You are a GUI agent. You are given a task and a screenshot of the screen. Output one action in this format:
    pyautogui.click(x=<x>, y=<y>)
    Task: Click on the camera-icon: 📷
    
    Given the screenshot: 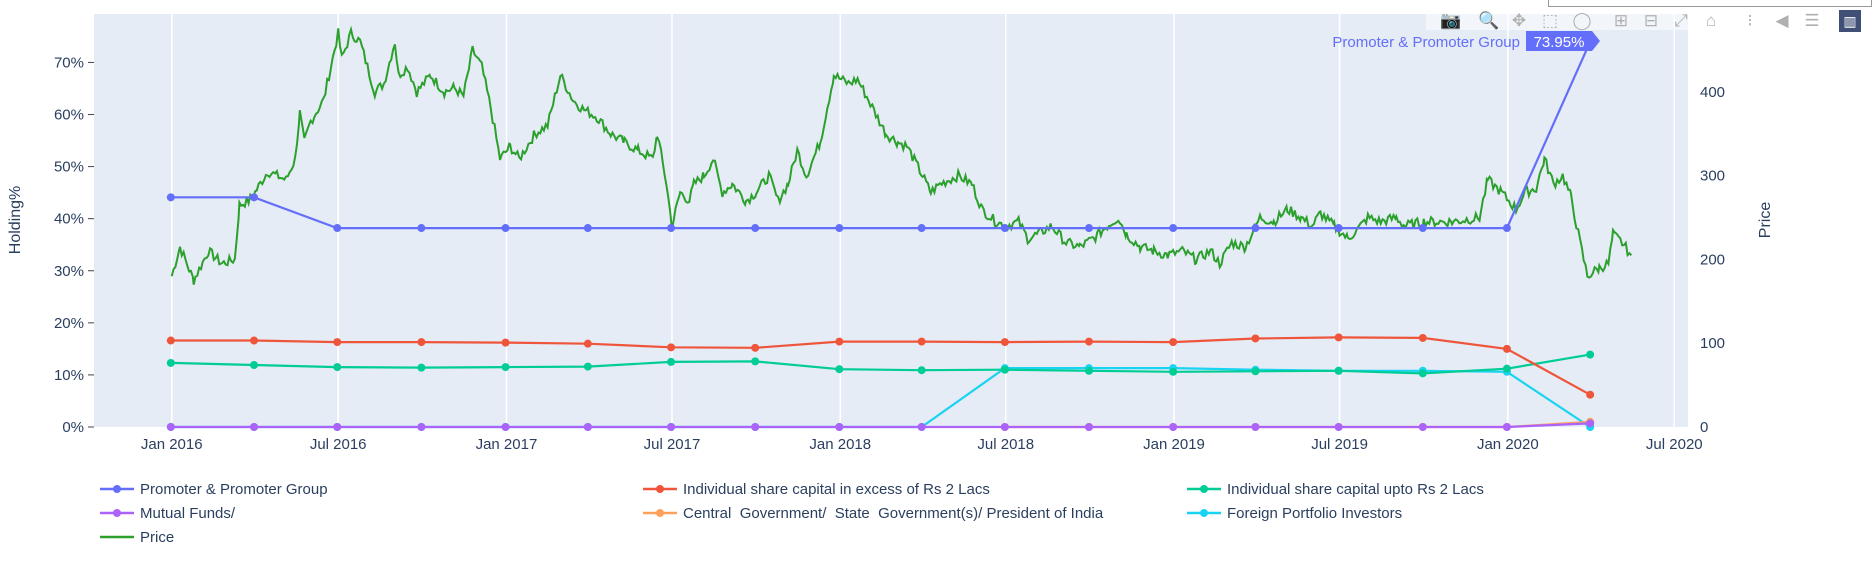 What is the action you would take?
    pyautogui.click(x=1451, y=20)
    